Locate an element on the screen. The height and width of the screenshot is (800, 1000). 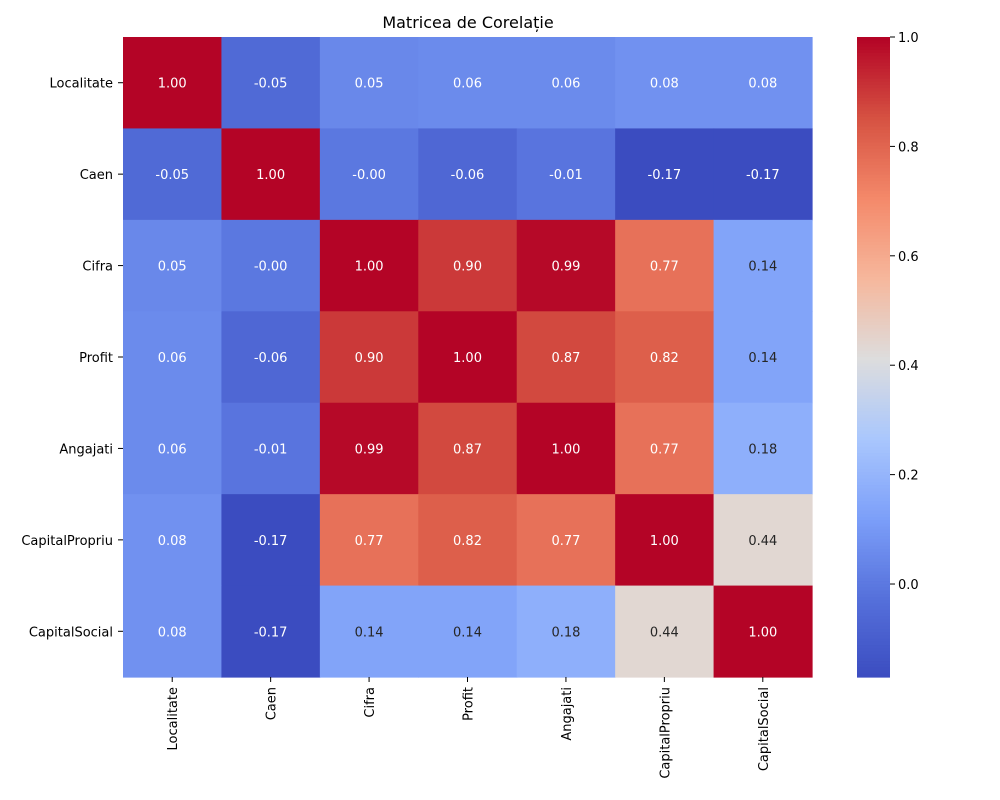
colorbar-tick-label: 0.6 is located at coordinates (908, 257).